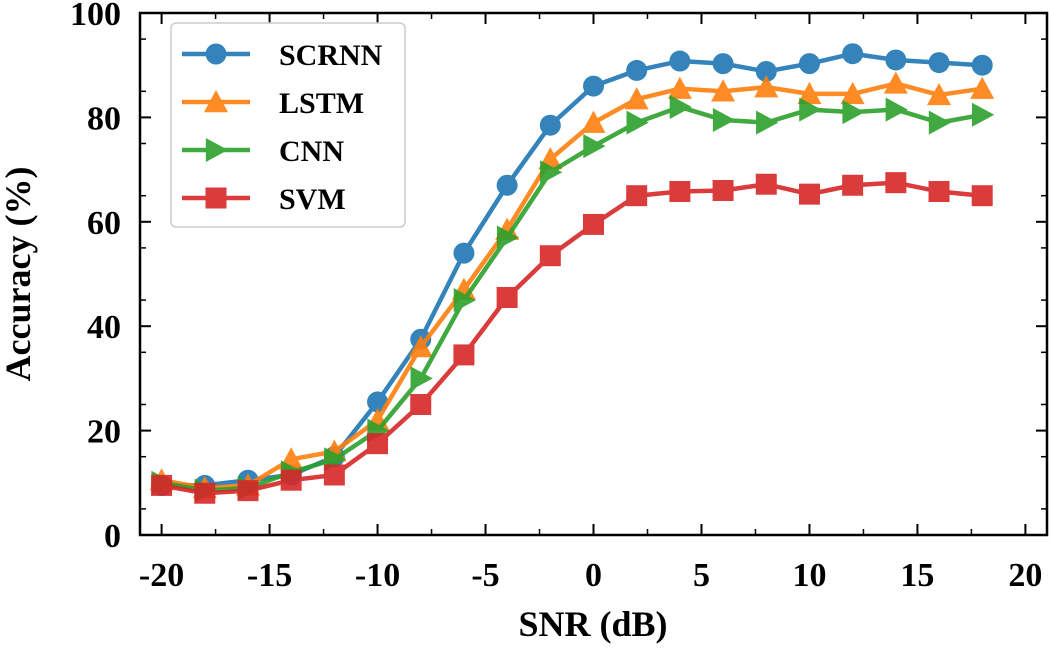  What do you see at coordinates (701, 575) in the screenshot?
I see `x-tick-label: 5` at bounding box center [701, 575].